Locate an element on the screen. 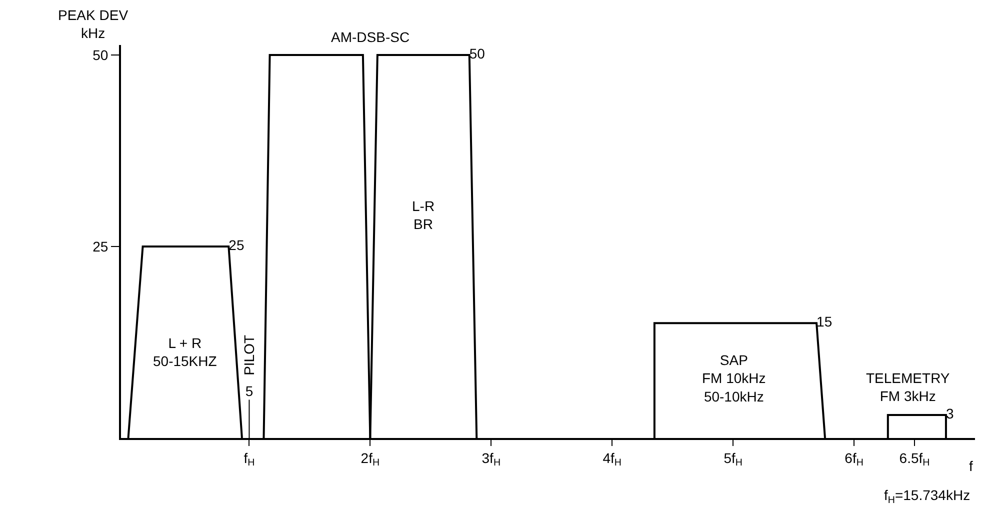 The image size is (982, 512). y-axis-title: PEAK DEV kHz is located at coordinates (93, 24).